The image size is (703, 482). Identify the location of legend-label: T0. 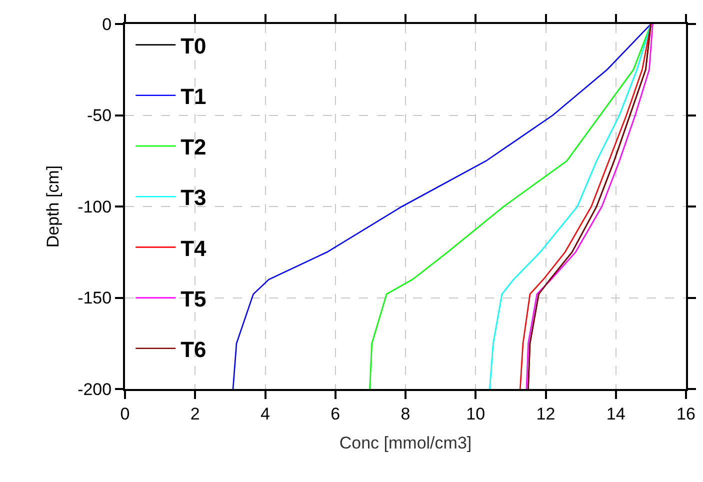
(193, 45).